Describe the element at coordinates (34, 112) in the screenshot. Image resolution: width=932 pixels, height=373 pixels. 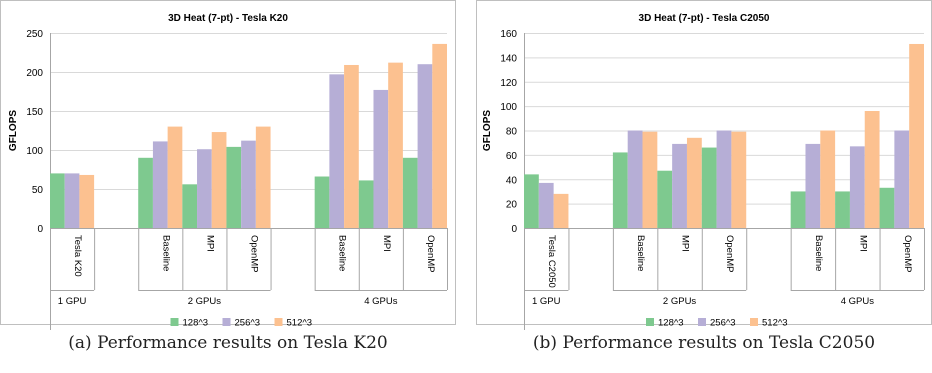
I see `y-tick-label: 150` at that location.